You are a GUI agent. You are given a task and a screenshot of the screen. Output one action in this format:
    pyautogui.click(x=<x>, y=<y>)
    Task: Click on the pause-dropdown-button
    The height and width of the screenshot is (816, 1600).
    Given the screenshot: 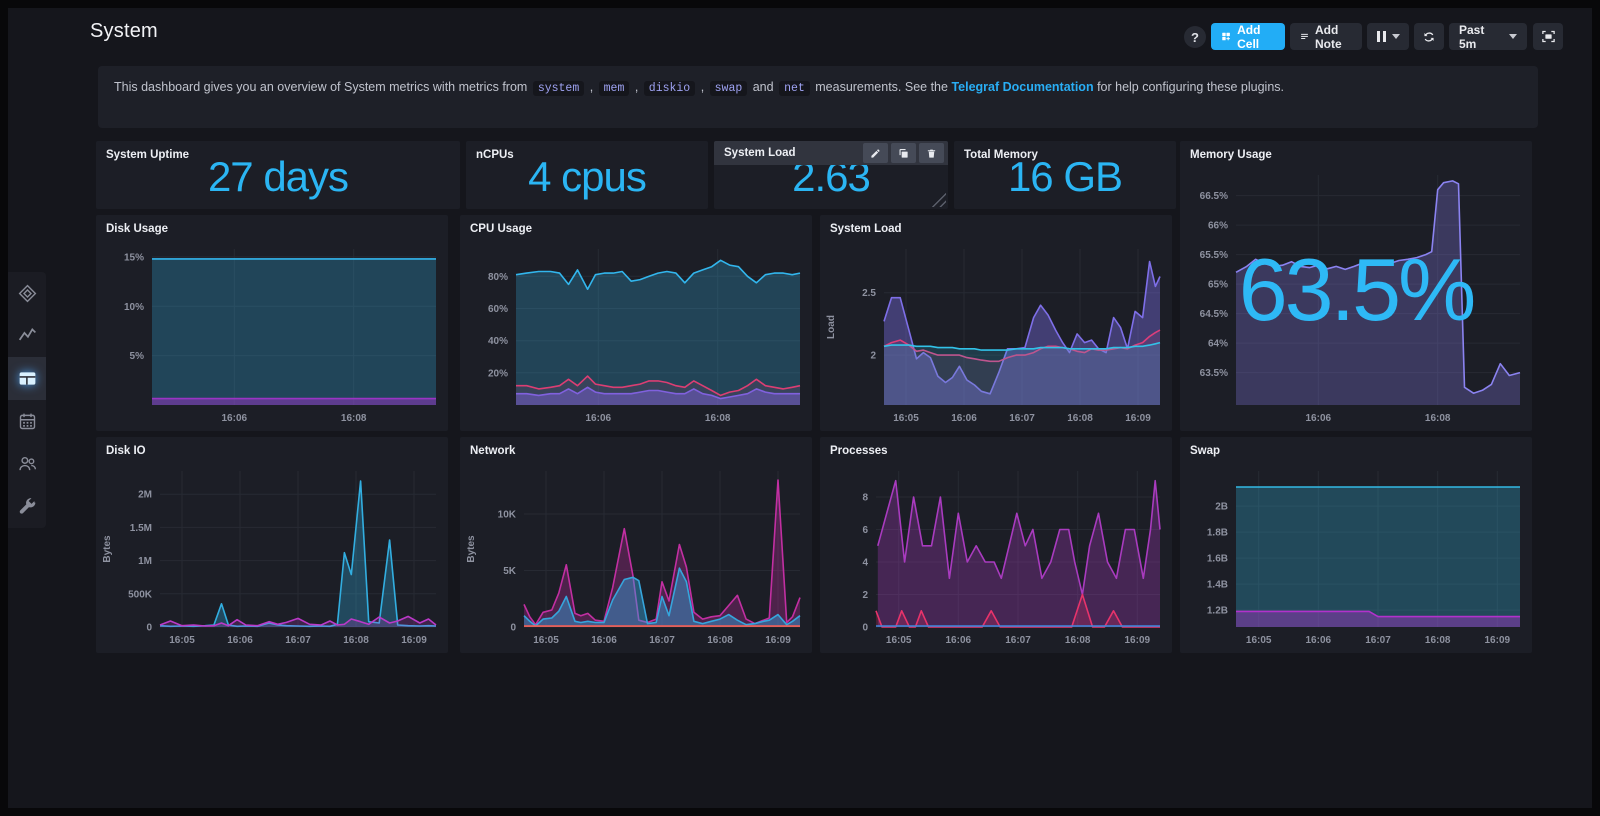 What is the action you would take?
    pyautogui.click(x=1388, y=36)
    